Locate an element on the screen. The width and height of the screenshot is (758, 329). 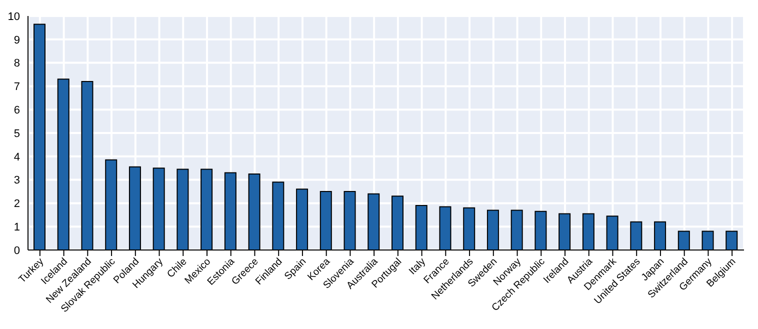
y-tick-label: 1 is located at coordinates (17, 228).